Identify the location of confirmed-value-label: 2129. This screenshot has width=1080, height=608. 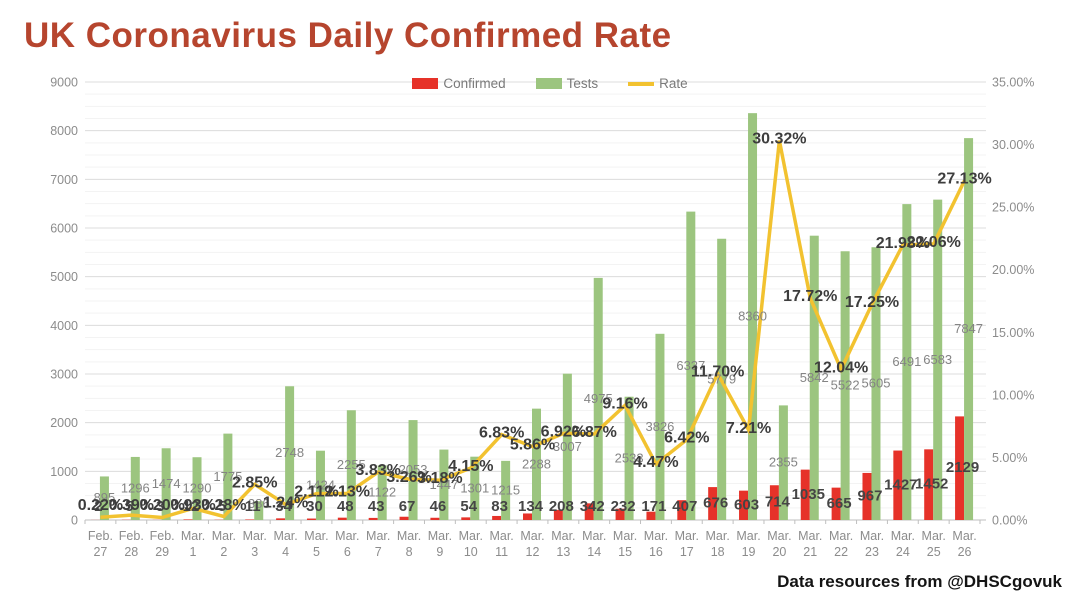
(962, 467).